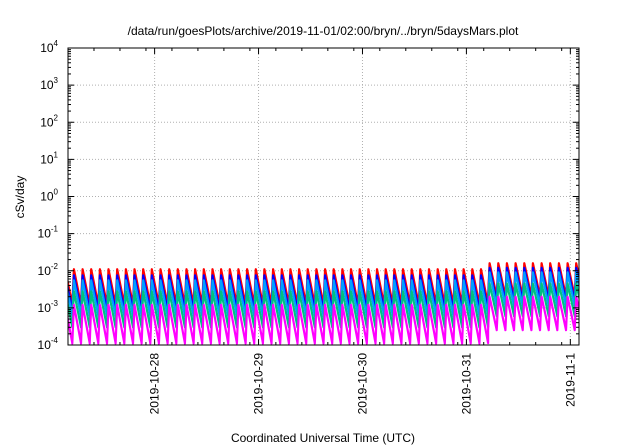 Image resolution: width=640 pixels, height=448 pixels. What do you see at coordinates (259, 384) in the screenshot?
I see `x-tick-label: 2019-10-29` at bounding box center [259, 384].